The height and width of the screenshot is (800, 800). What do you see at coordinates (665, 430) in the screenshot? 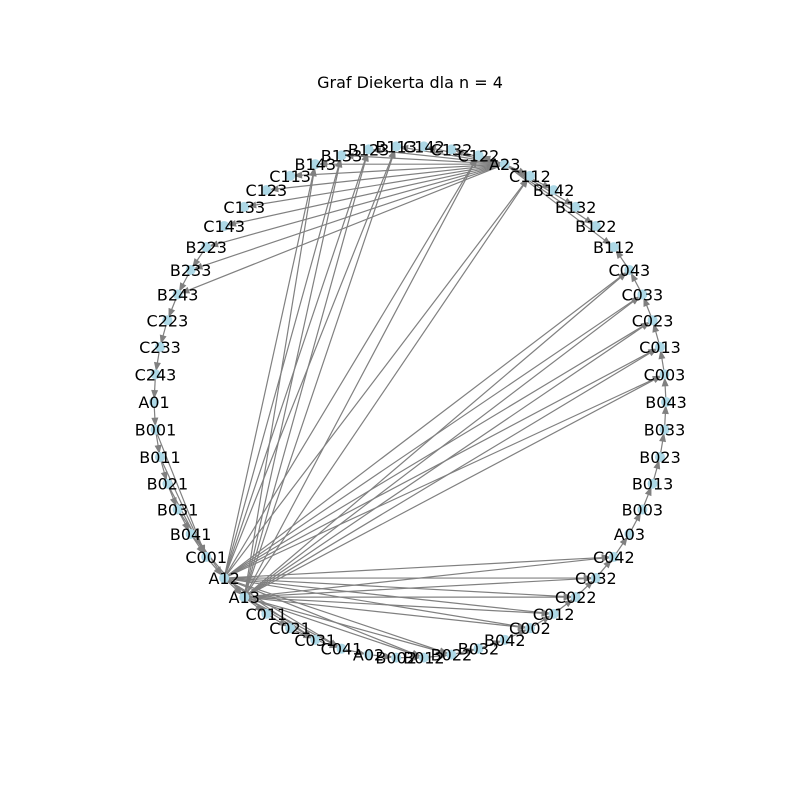
I see `node-label-B033: B033` at bounding box center [665, 430].